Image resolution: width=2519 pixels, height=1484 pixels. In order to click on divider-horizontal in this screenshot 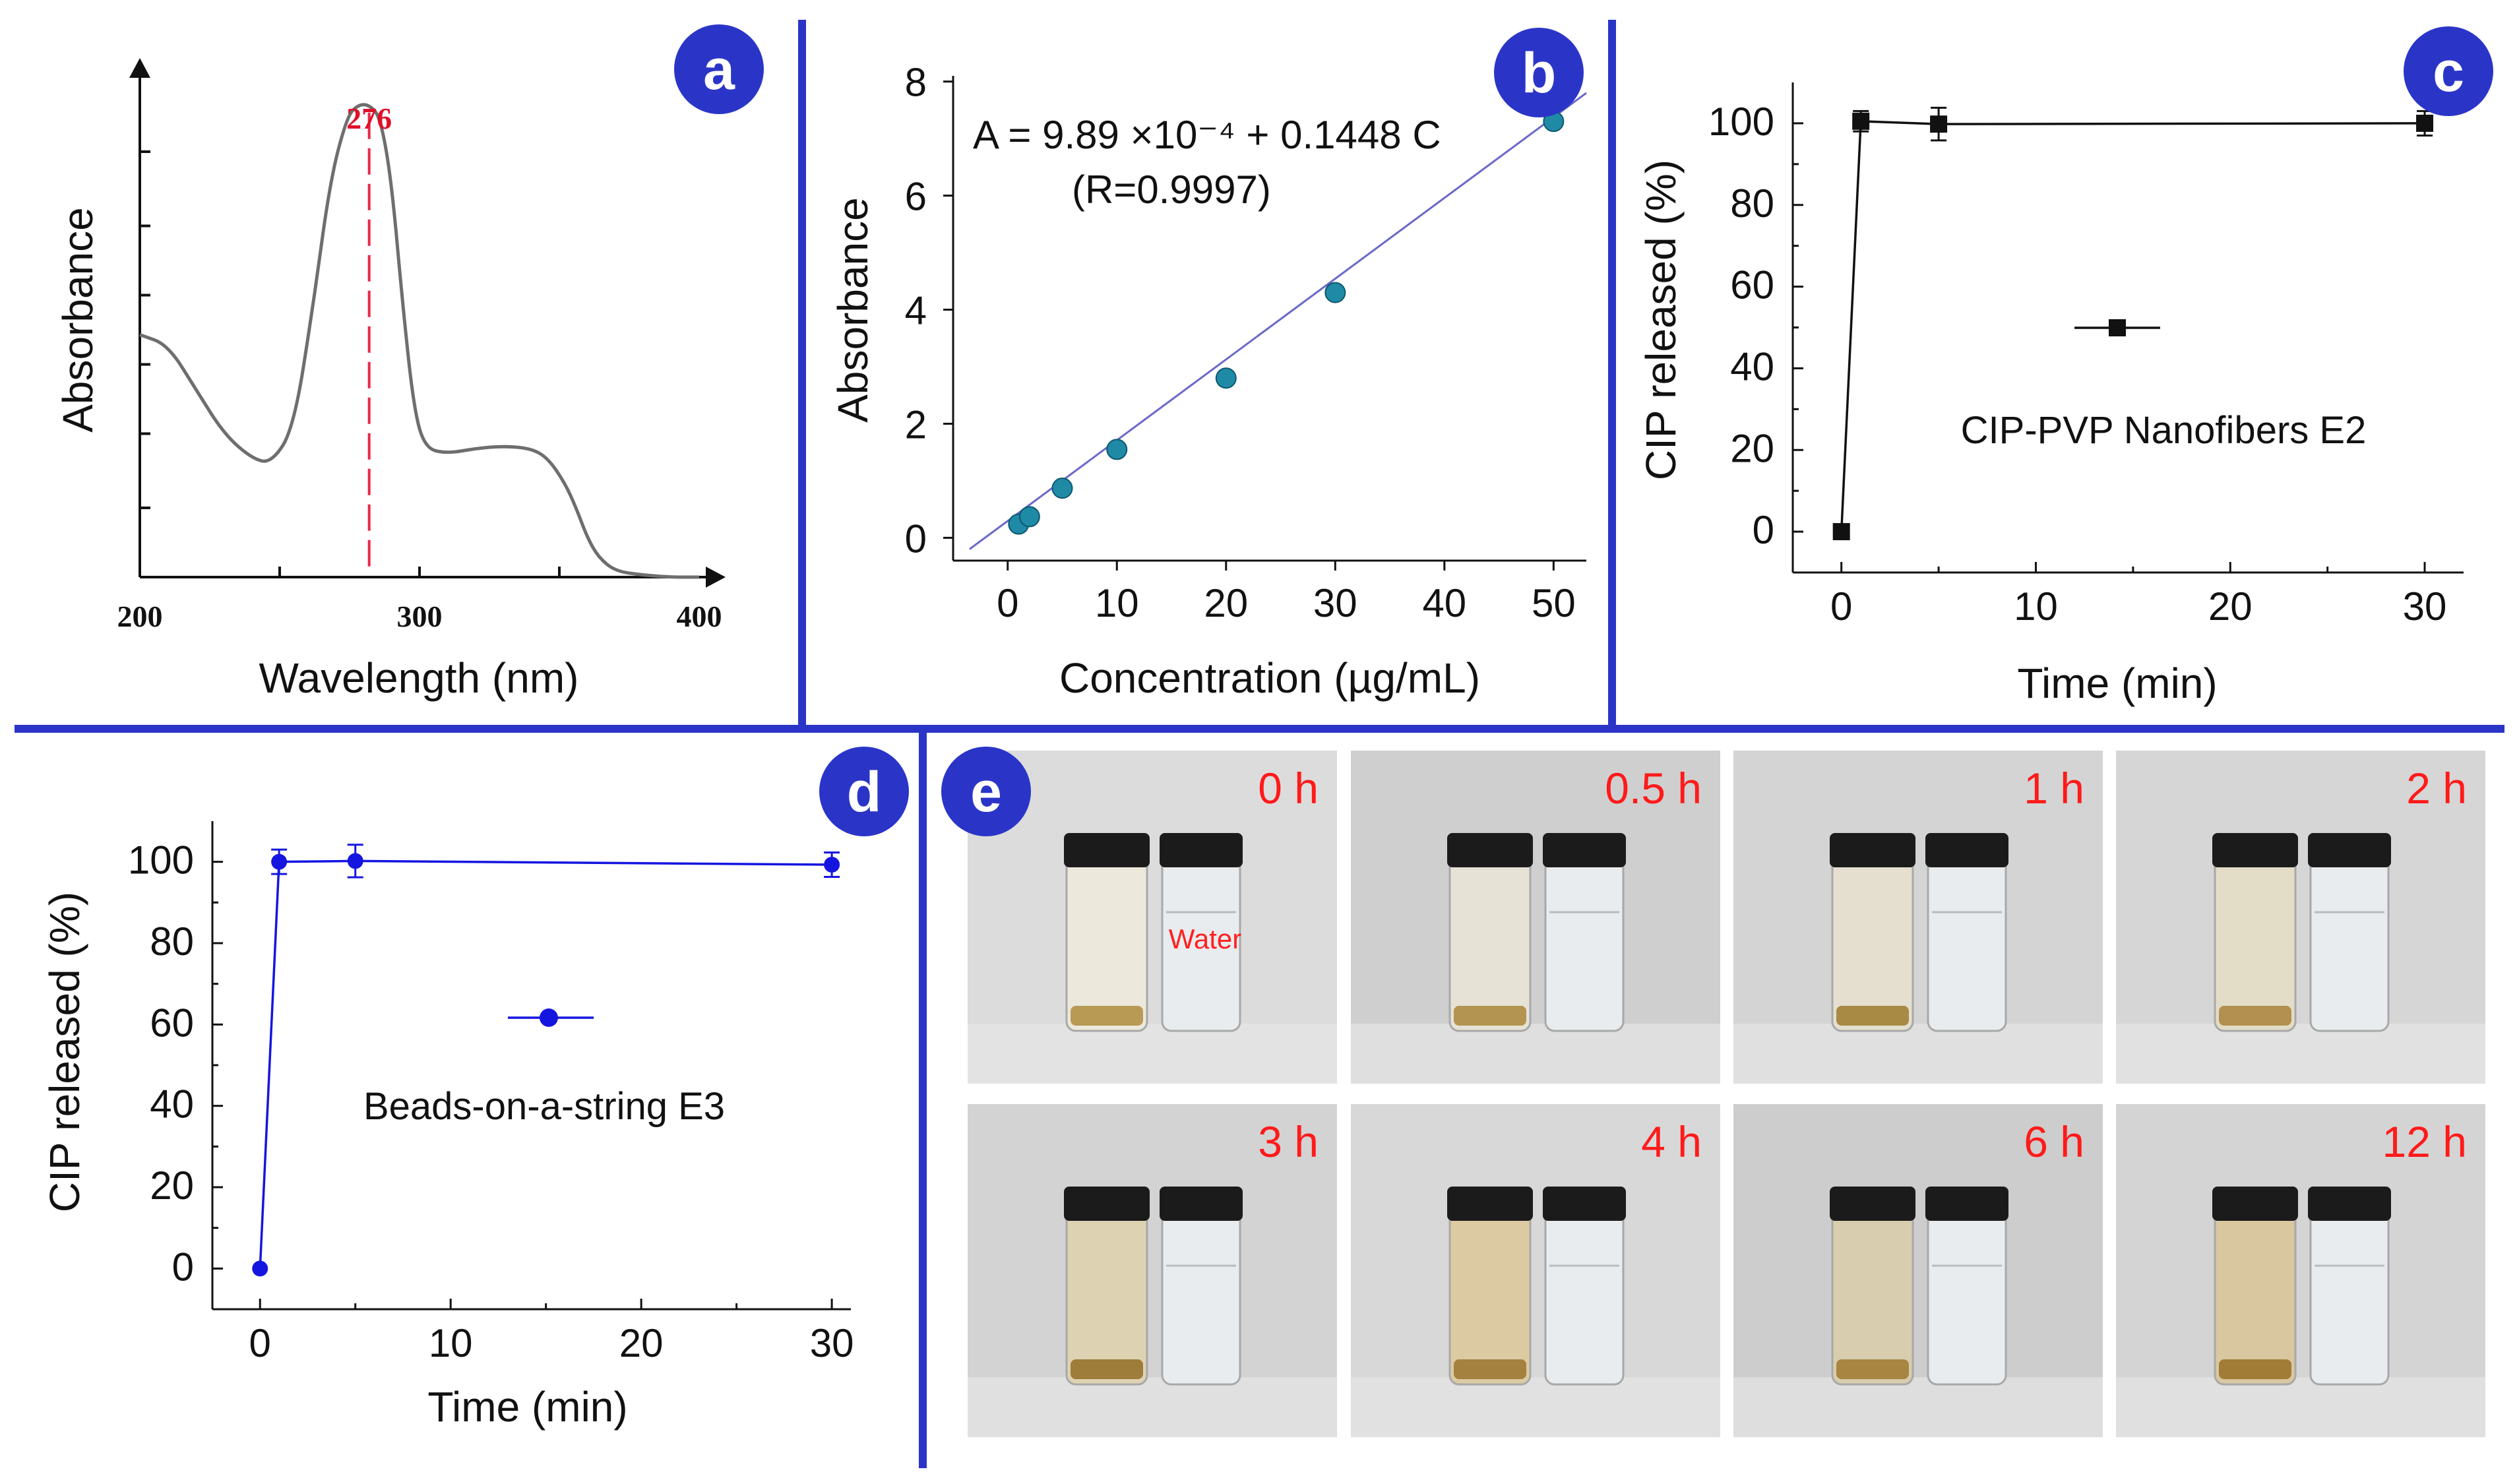, I will do `click(1259, 729)`.